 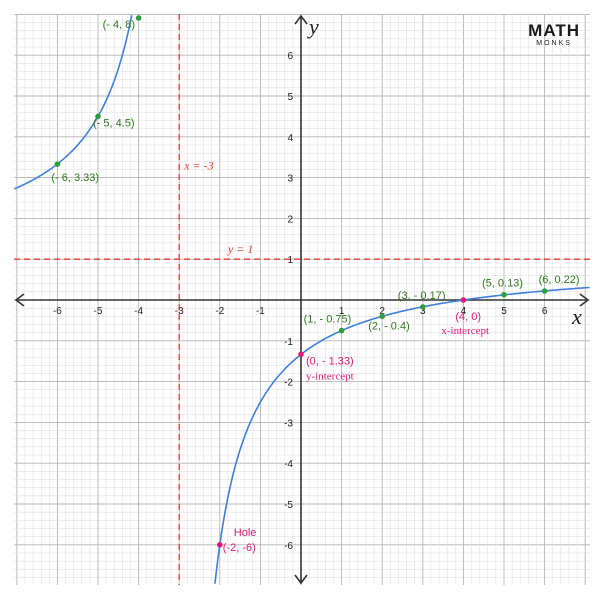 I want to click on intercept-sublabel: x-intercept, so click(x=465, y=331).